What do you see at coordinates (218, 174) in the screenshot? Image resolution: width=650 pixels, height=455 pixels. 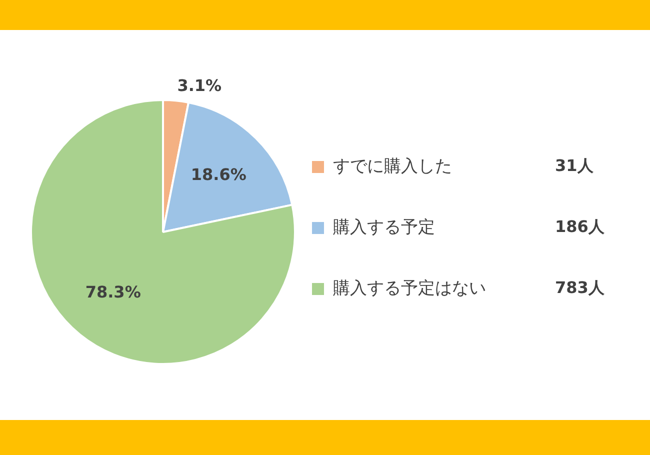 I see `data-label: 18.6%` at bounding box center [218, 174].